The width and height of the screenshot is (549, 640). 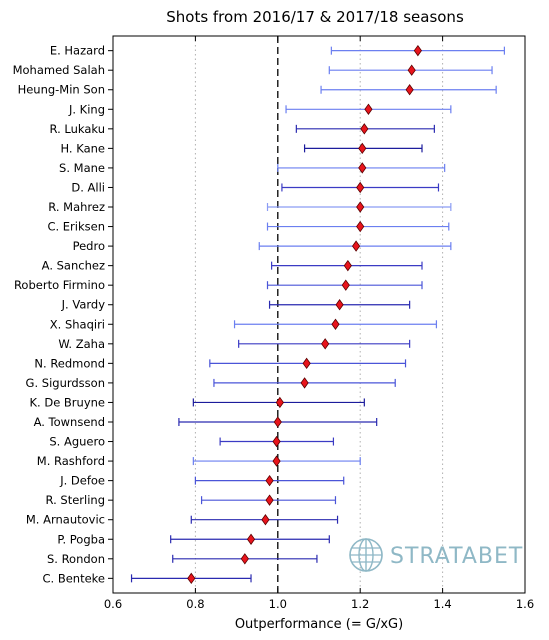 I want to click on player-label: S. Rondon, so click(x=76, y=559).